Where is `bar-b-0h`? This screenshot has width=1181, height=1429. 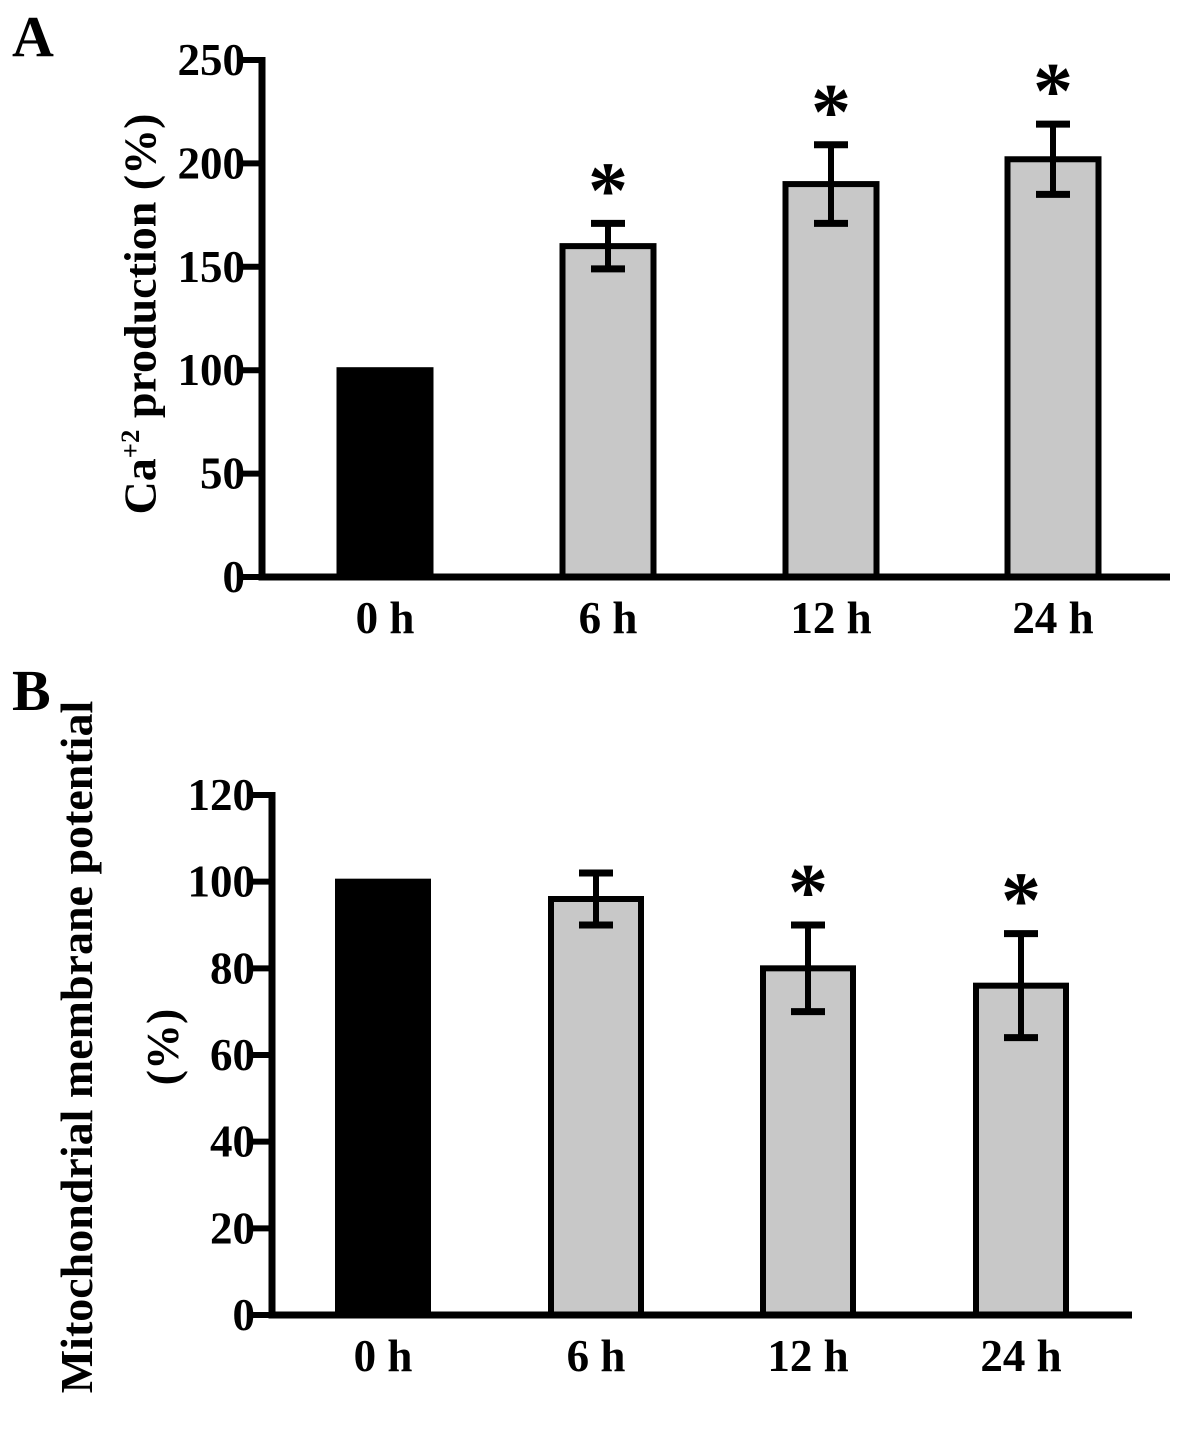
bar-b-0h is located at coordinates (383, 1098).